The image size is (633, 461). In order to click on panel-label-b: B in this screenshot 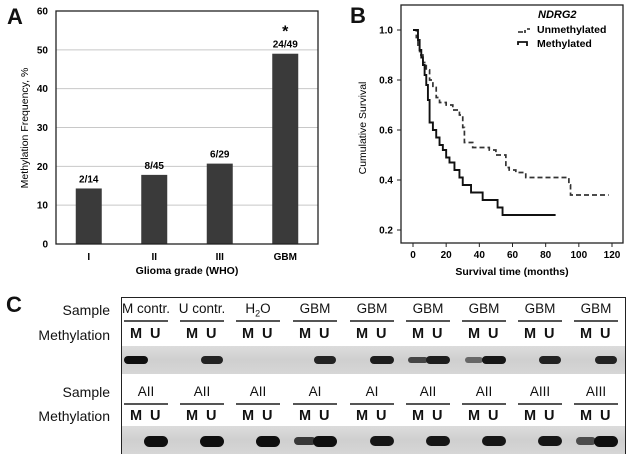, I will do `click(358, 15)`.